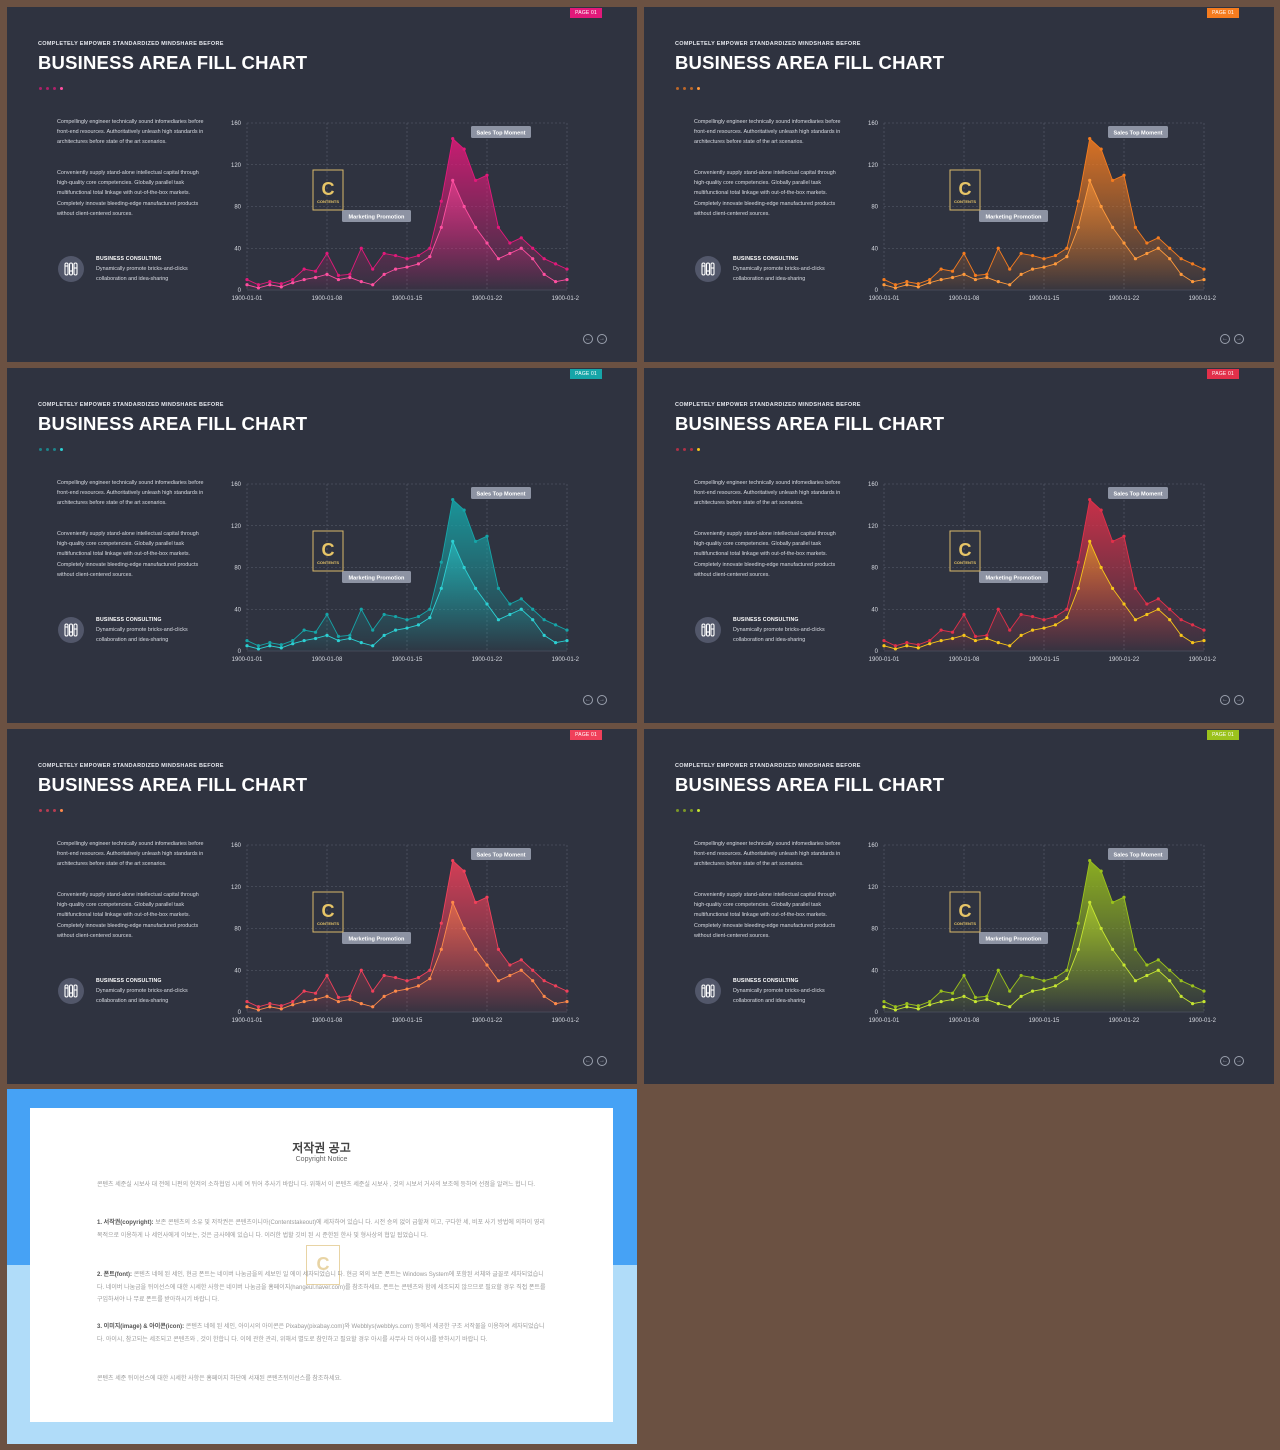 The width and height of the screenshot is (1280, 1450). Describe the element at coordinates (407, 235) in the screenshot. I see `series-2-area` at that location.